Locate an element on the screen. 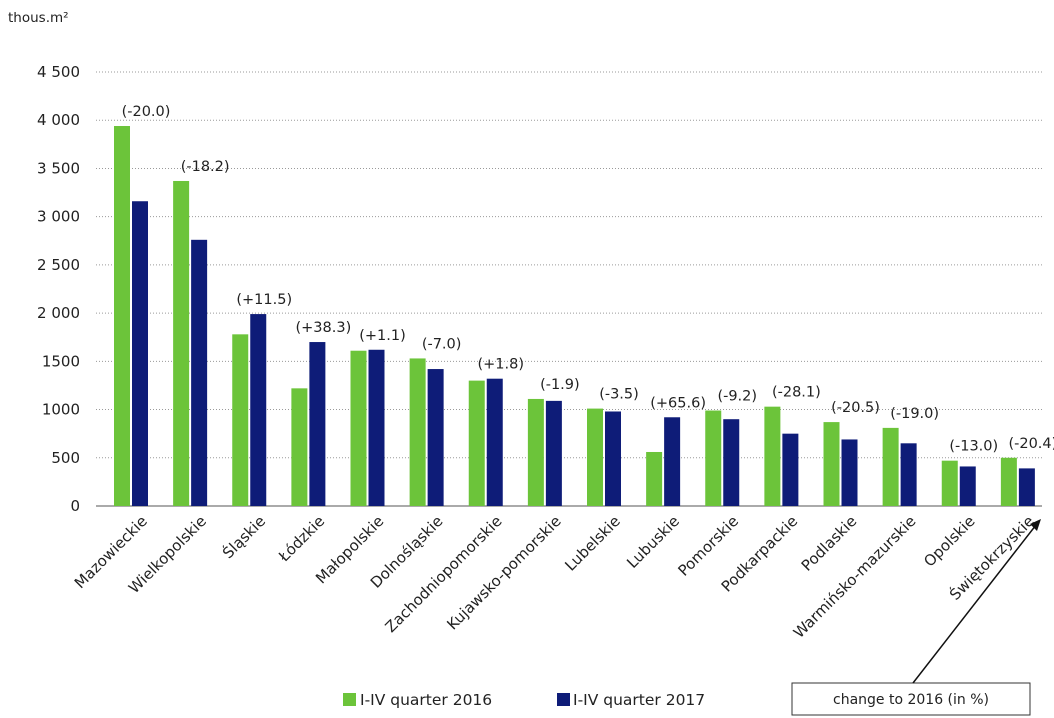 The image size is (1054, 718). change-label: (-20.0) is located at coordinates (146, 112).